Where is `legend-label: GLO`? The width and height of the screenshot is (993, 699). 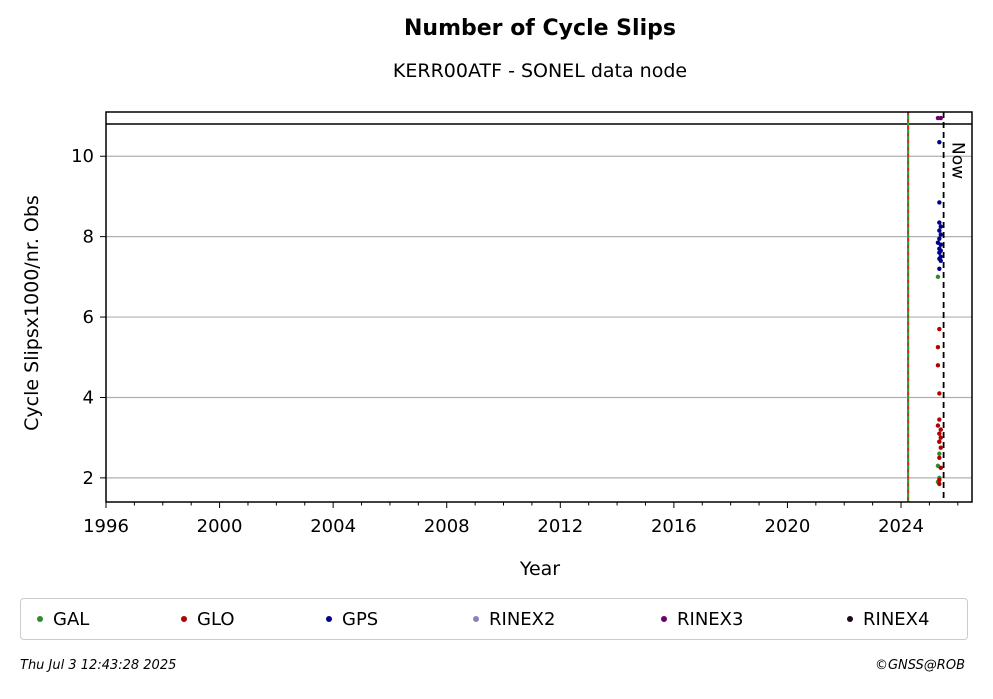 legend-label: GLO is located at coordinates (216, 619).